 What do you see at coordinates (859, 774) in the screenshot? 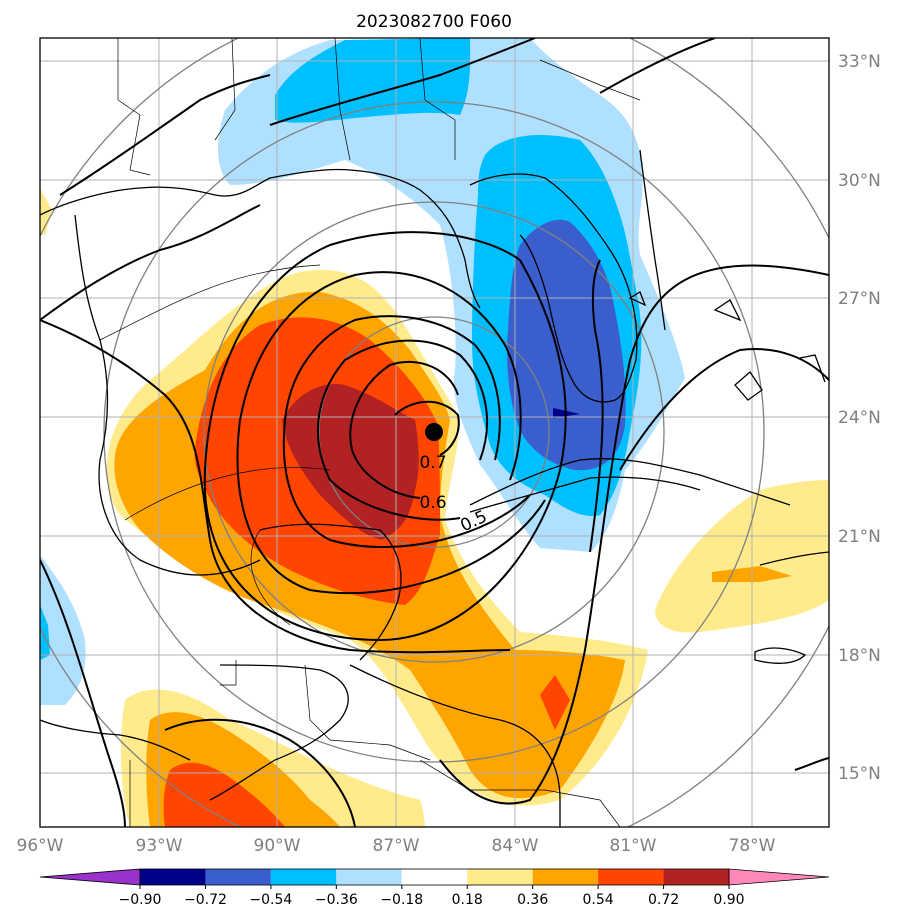
I see `lat-tick: 15°N` at bounding box center [859, 774].